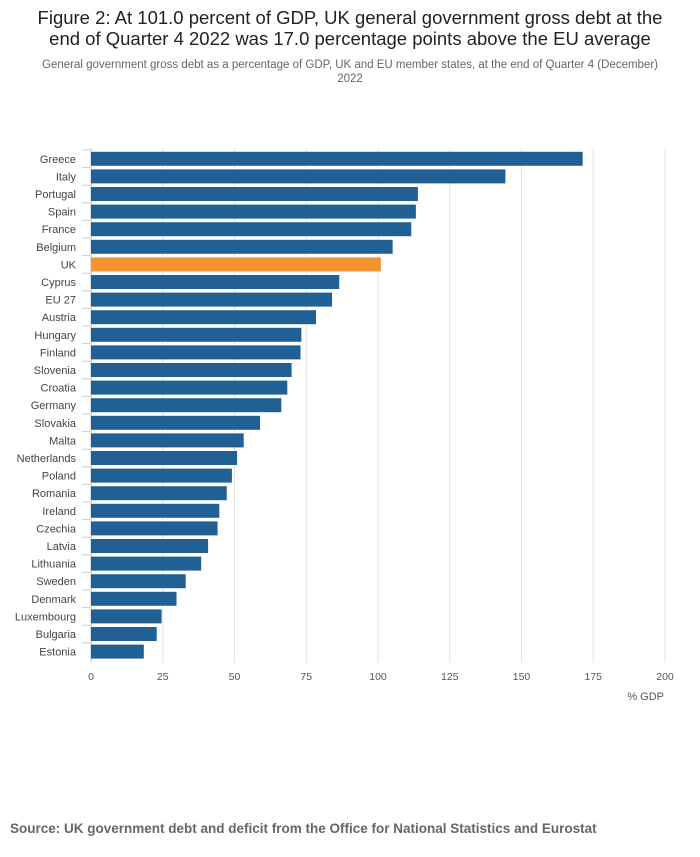  I want to click on category-label: Cyprus, so click(58, 283).